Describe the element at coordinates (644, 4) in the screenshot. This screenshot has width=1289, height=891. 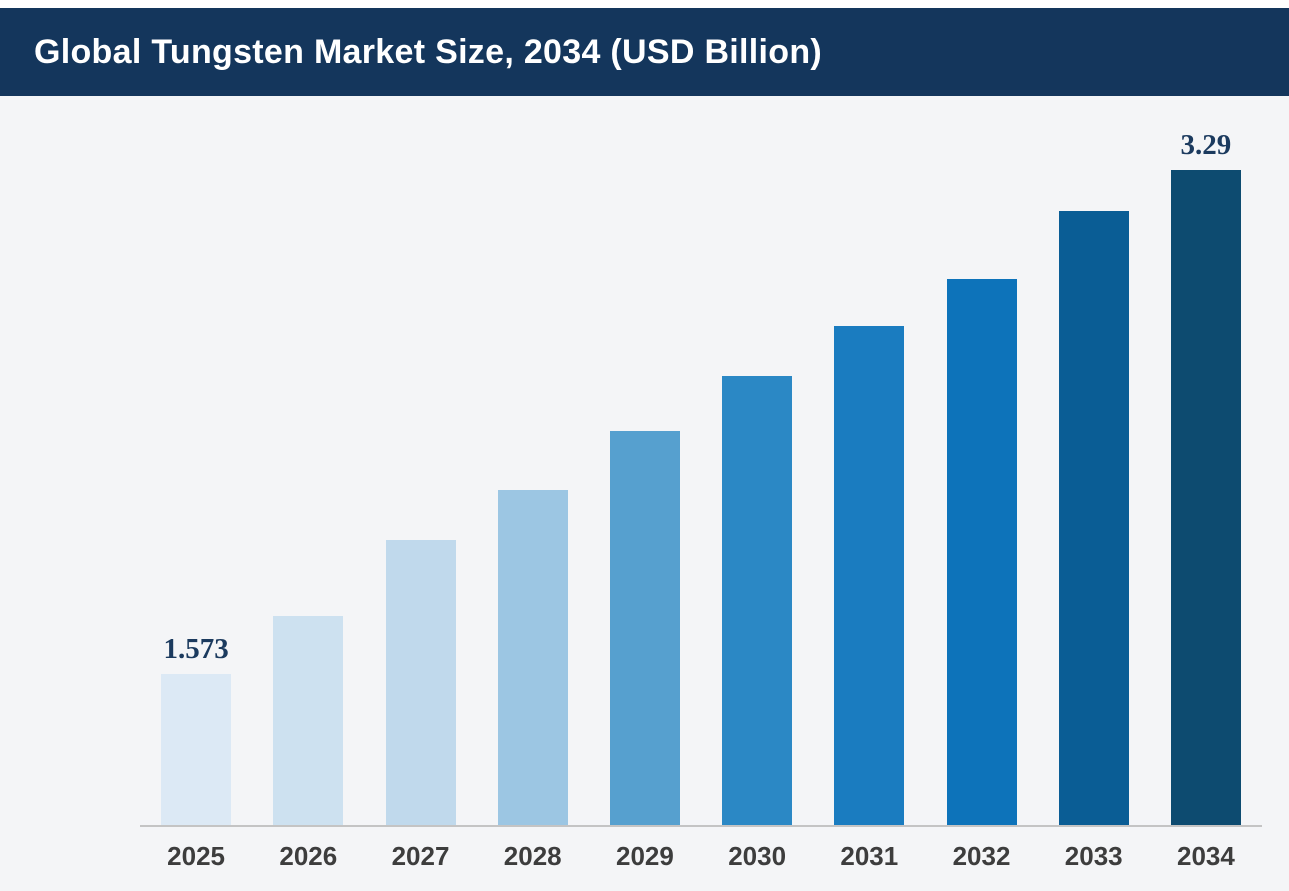
I see `top-margin` at that location.